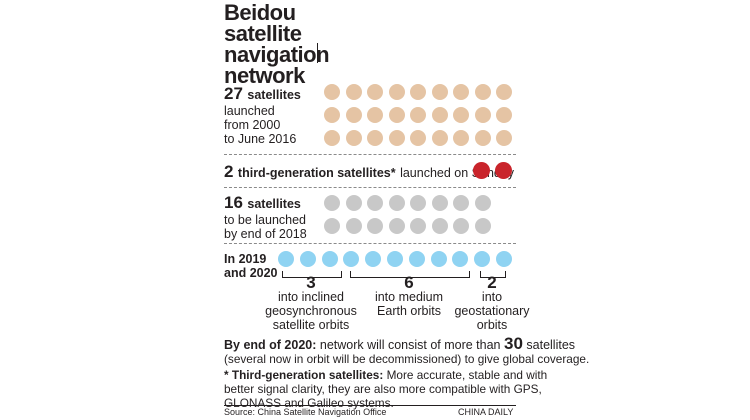 The height and width of the screenshot is (420, 750). What do you see at coordinates (486, 412) in the screenshot?
I see `credit-text: CHINA DAILY` at bounding box center [486, 412].